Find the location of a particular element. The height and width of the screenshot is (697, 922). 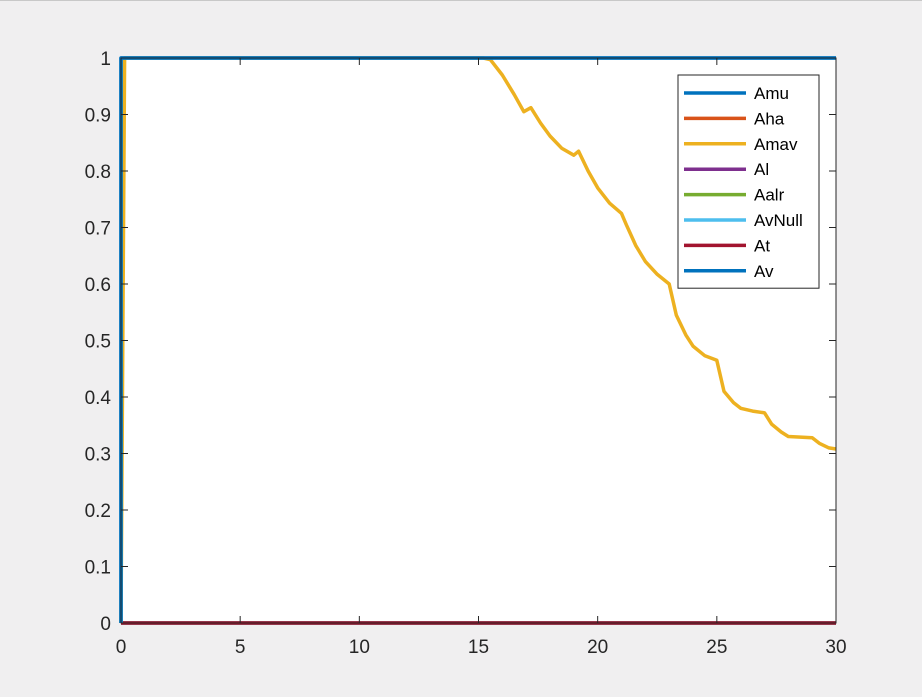

y-tick-label: 0.7 is located at coordinates (98, 229).